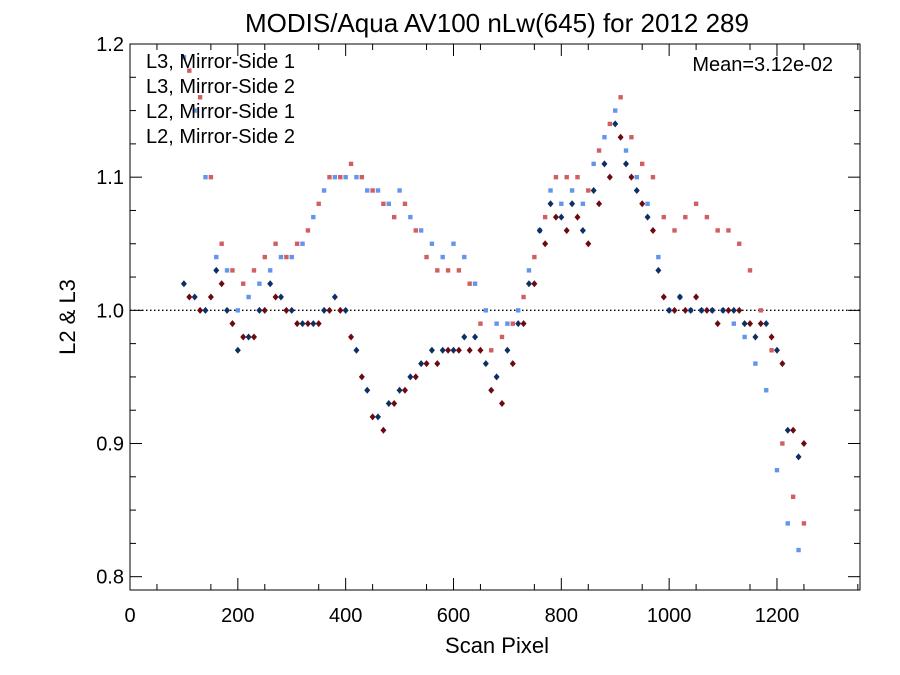 The width and height of the screenshot is (900, 675). What do you see at coordinates (237, 616) in the screenshot?
I see `x-tick-label: 200` at bounding box center [237, 616].